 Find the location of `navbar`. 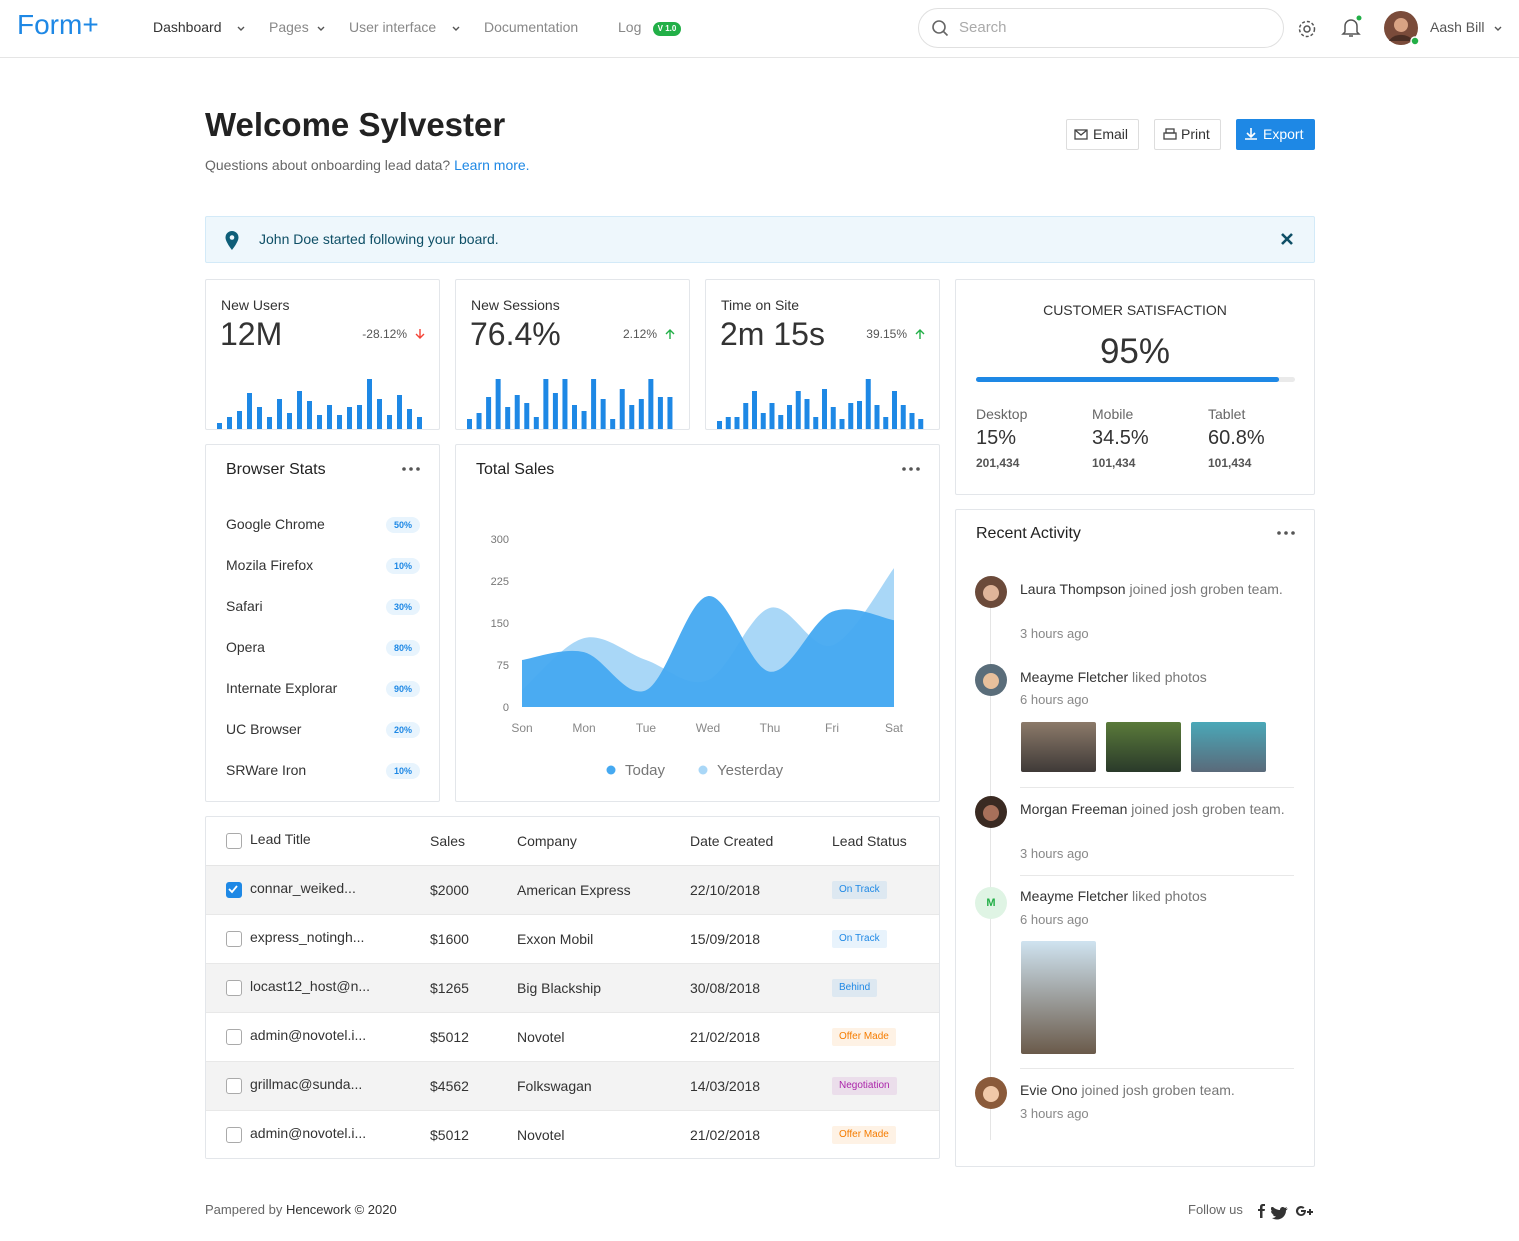

navbar is located at coordinates (759, 29).